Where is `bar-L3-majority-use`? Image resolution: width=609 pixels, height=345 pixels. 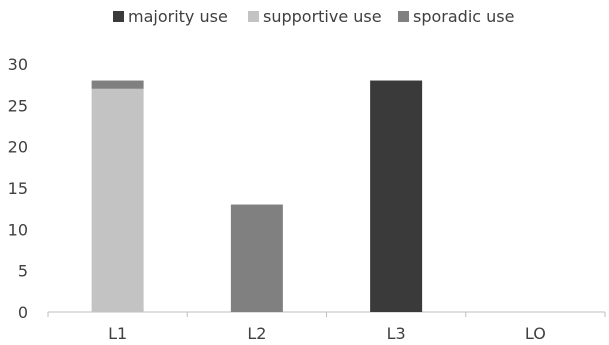 bar-L3-majority-use is located at coordinates (396, 196).